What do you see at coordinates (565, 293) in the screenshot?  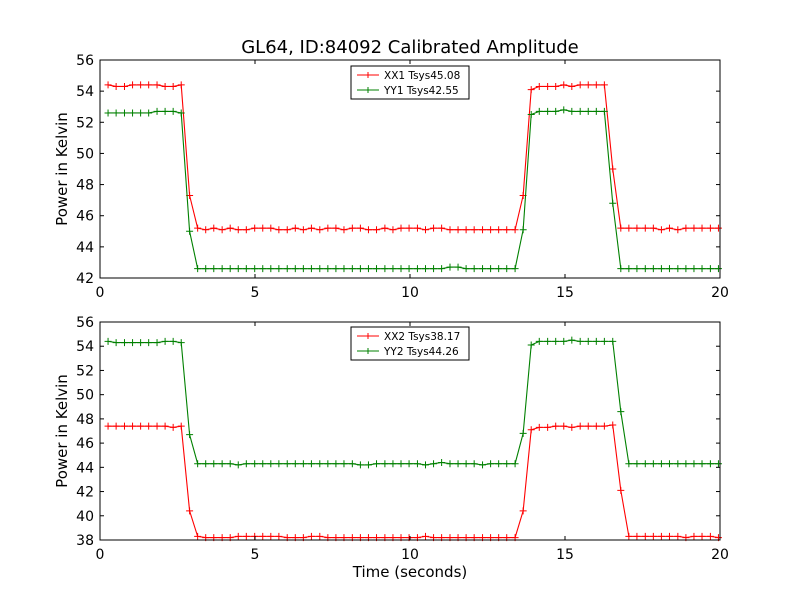 I see `x-tick-label: 15` at bounding box center [565, 293].